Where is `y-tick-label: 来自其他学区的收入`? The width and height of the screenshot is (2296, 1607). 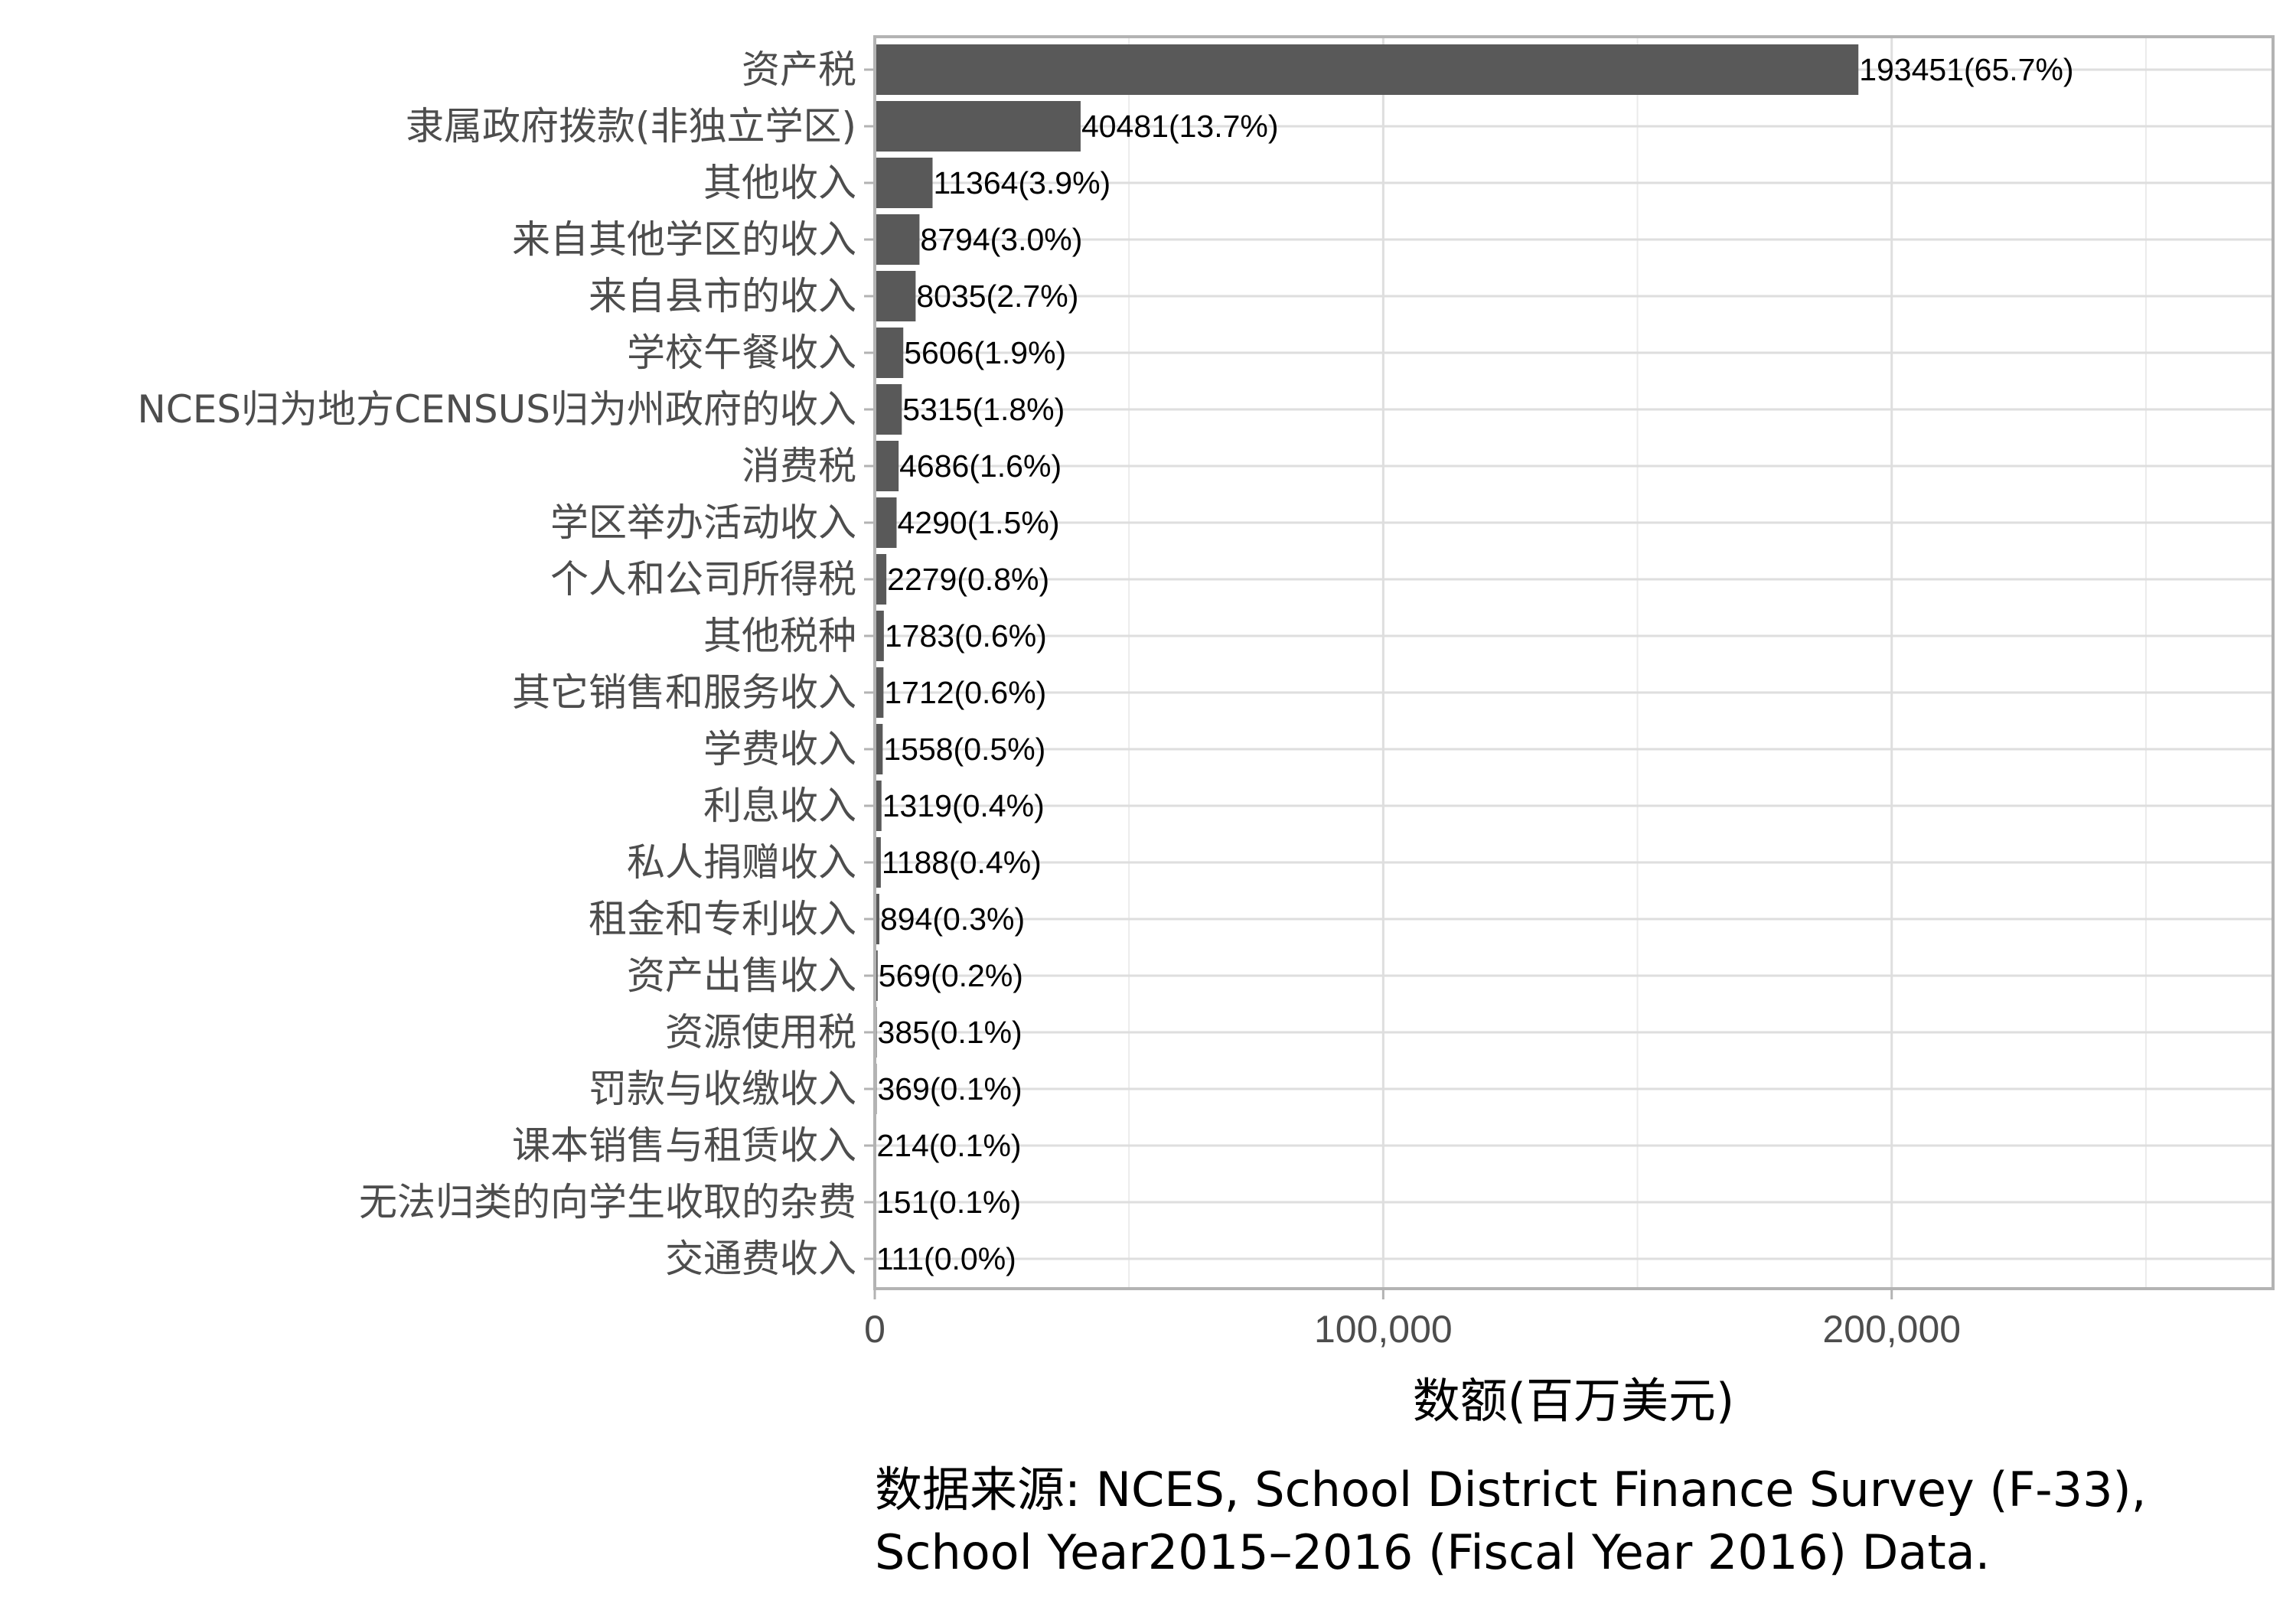 y-tick-label: 来自其他学区的收入 is located at coordinates (684, 239).